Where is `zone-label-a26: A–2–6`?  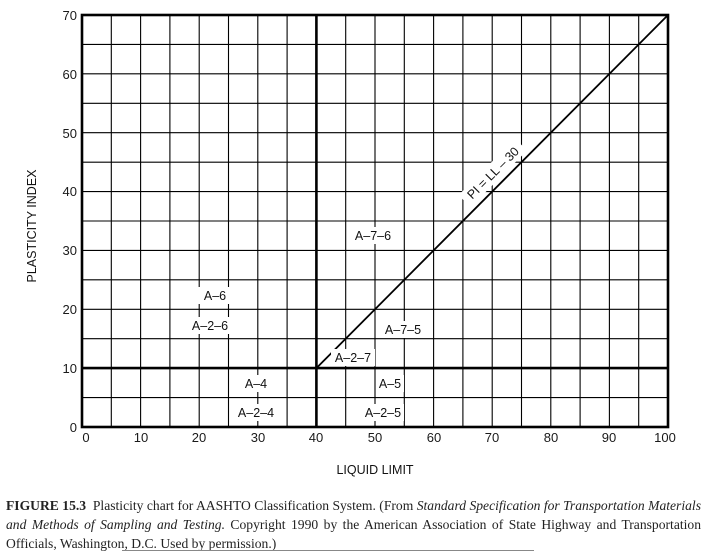 zone-label-a26: A–2–6 is located at coordinates (210, 326).